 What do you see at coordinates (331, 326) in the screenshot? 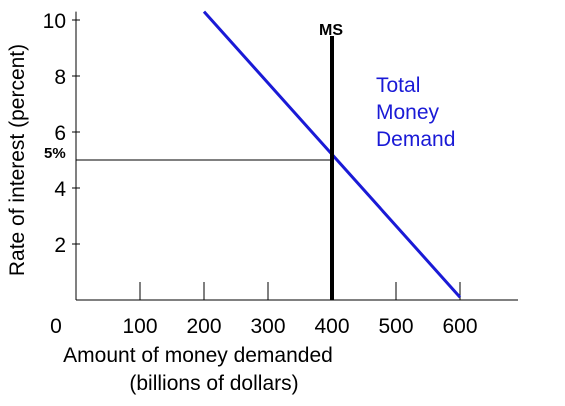
I see `x-tick-label: 400` at bounding box center [331, 326].